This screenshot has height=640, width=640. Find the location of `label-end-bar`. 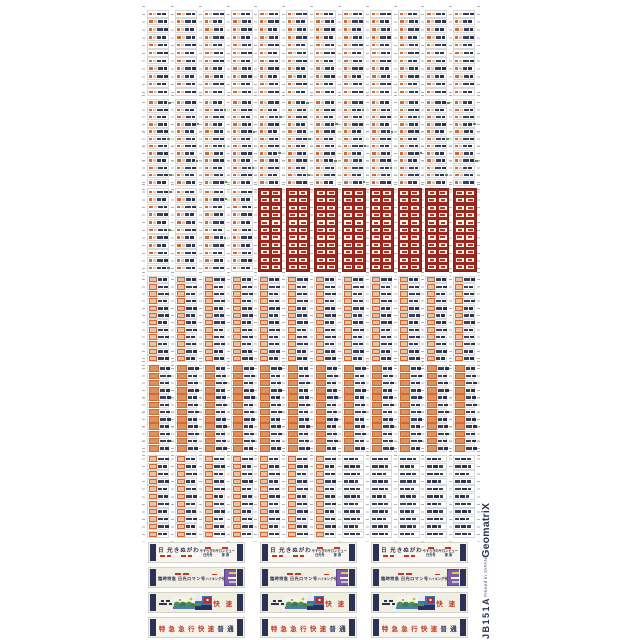

label-end-bar is located at coordinates (376, 552).